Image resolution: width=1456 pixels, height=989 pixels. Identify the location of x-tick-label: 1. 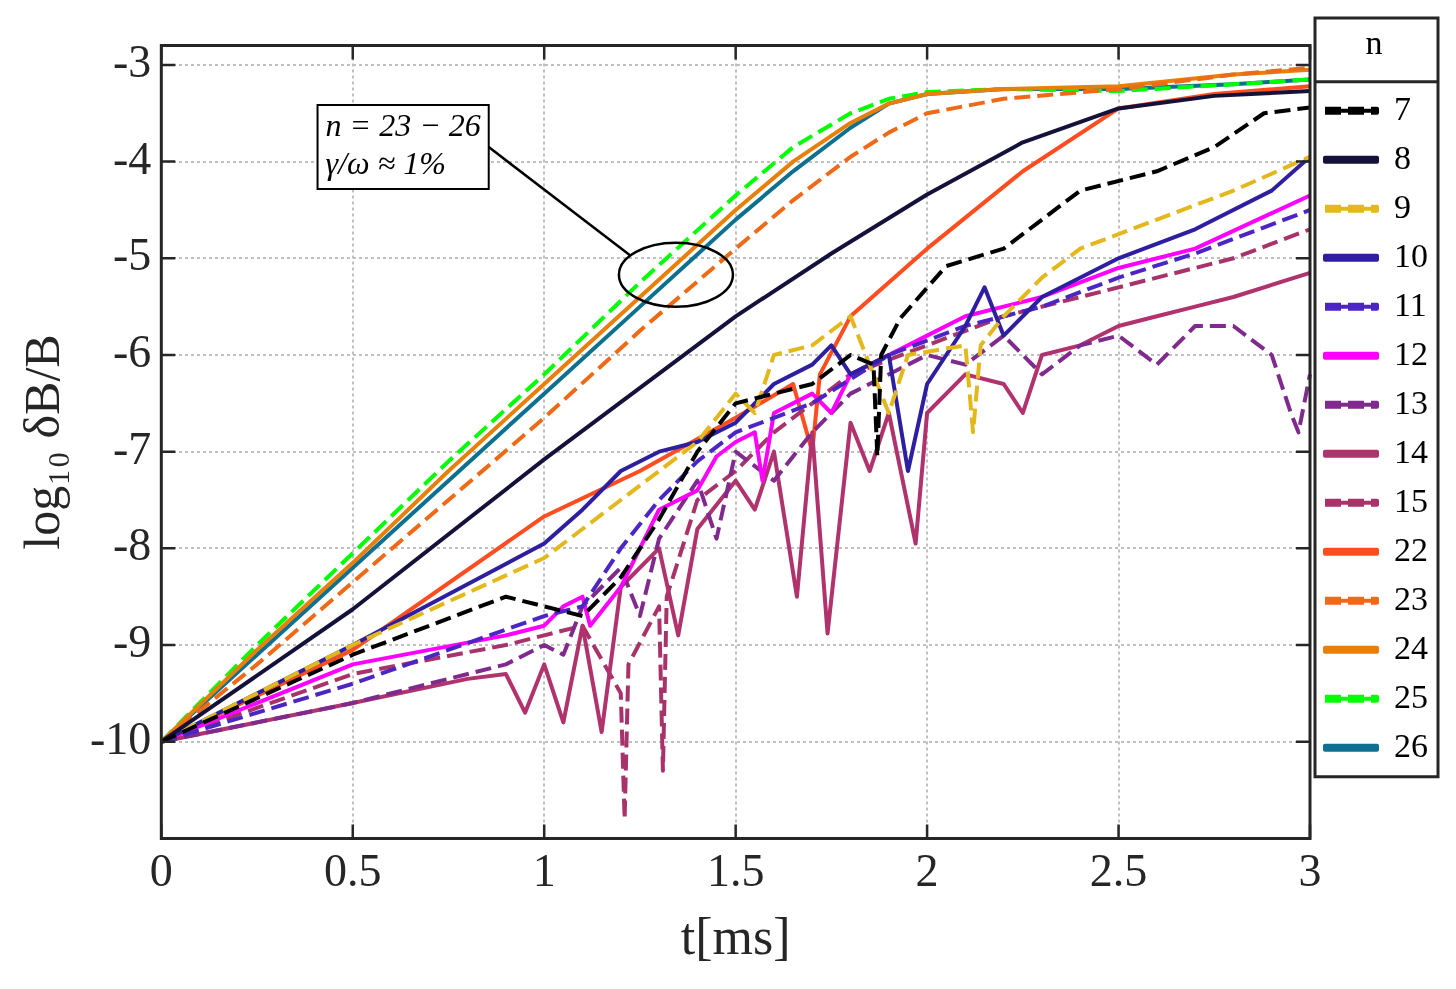
(544, 871).